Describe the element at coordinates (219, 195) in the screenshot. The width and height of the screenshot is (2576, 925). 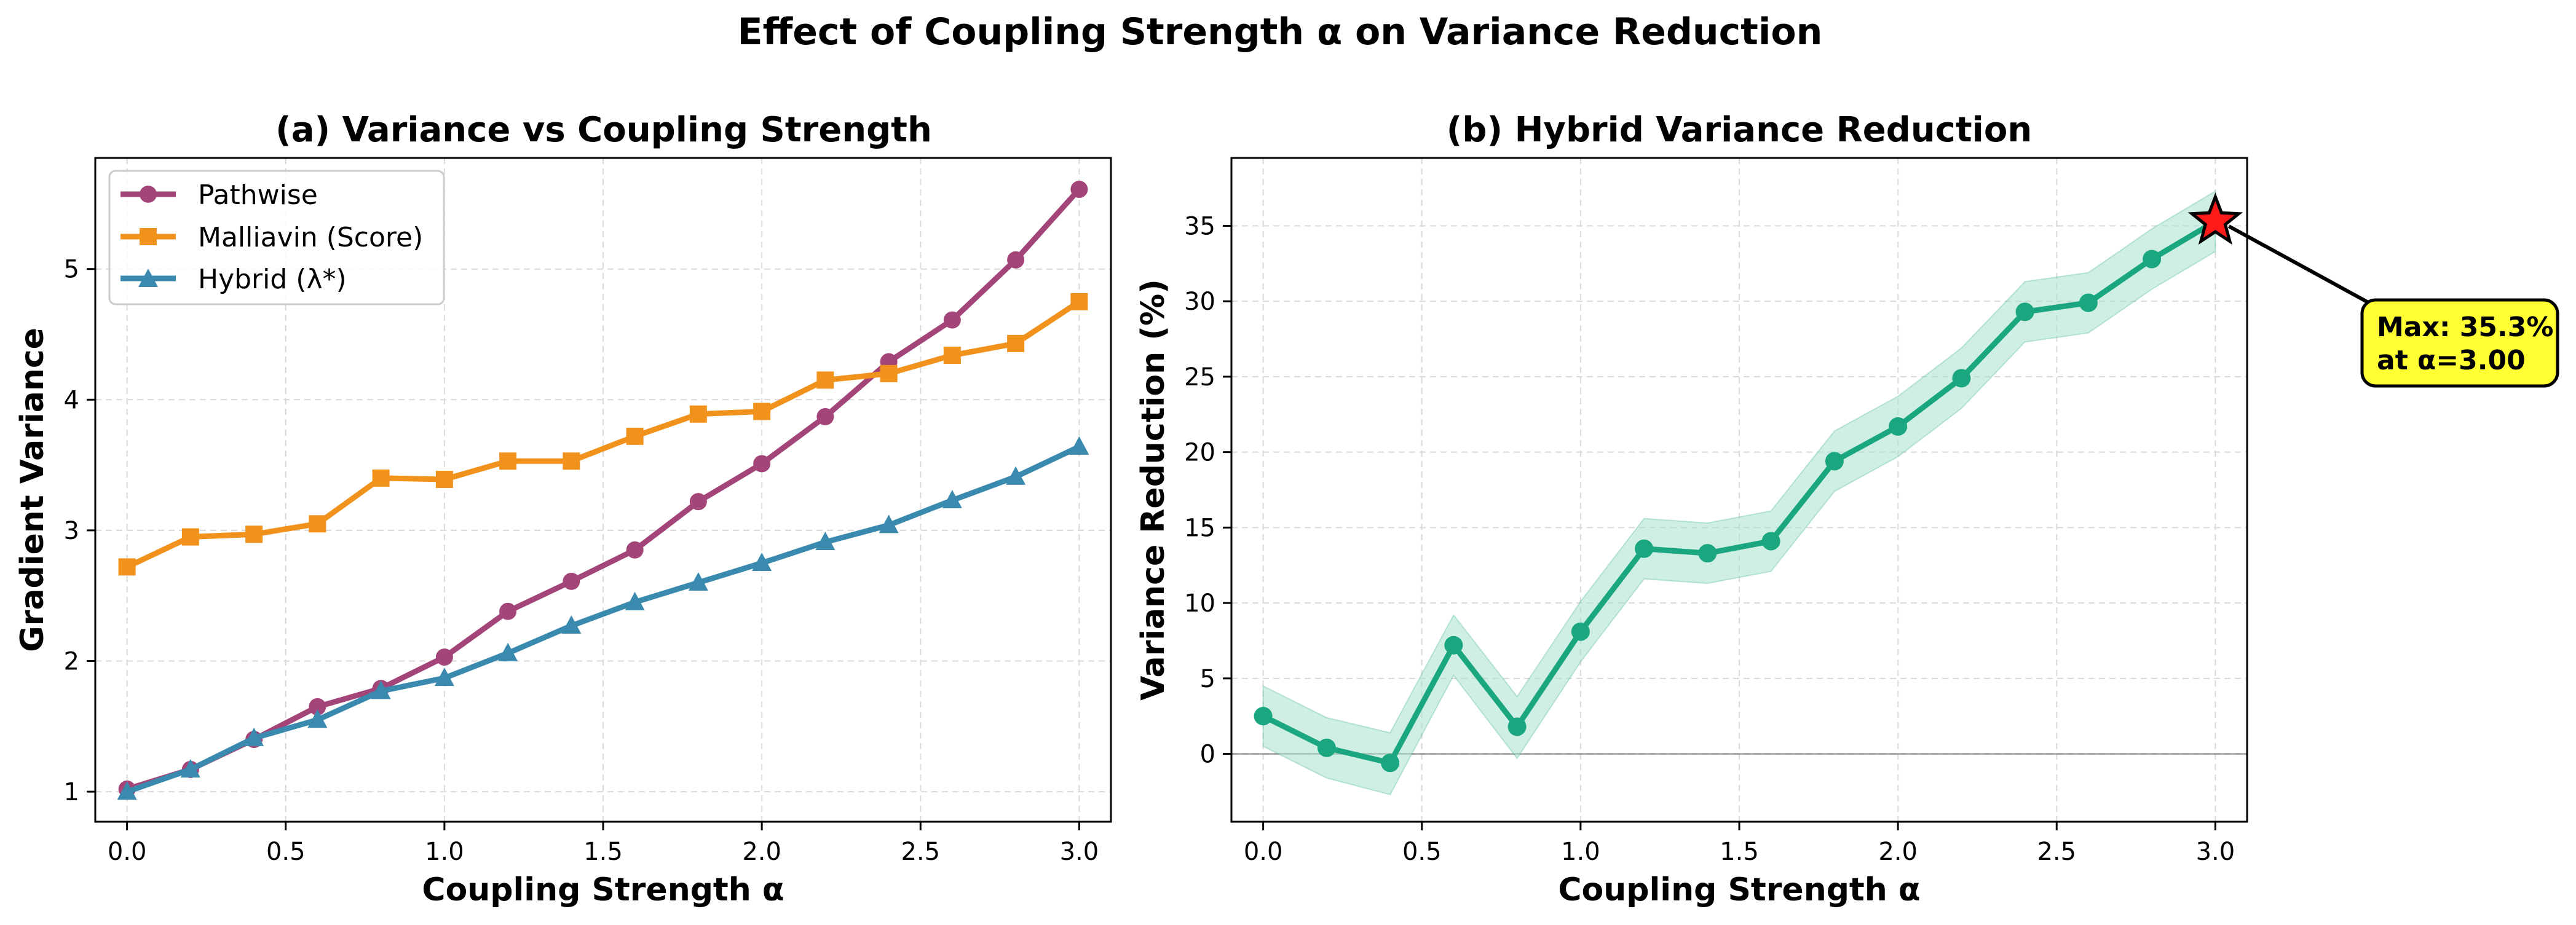
I see `legend-entry-pathwise: Pathwise` at that location.